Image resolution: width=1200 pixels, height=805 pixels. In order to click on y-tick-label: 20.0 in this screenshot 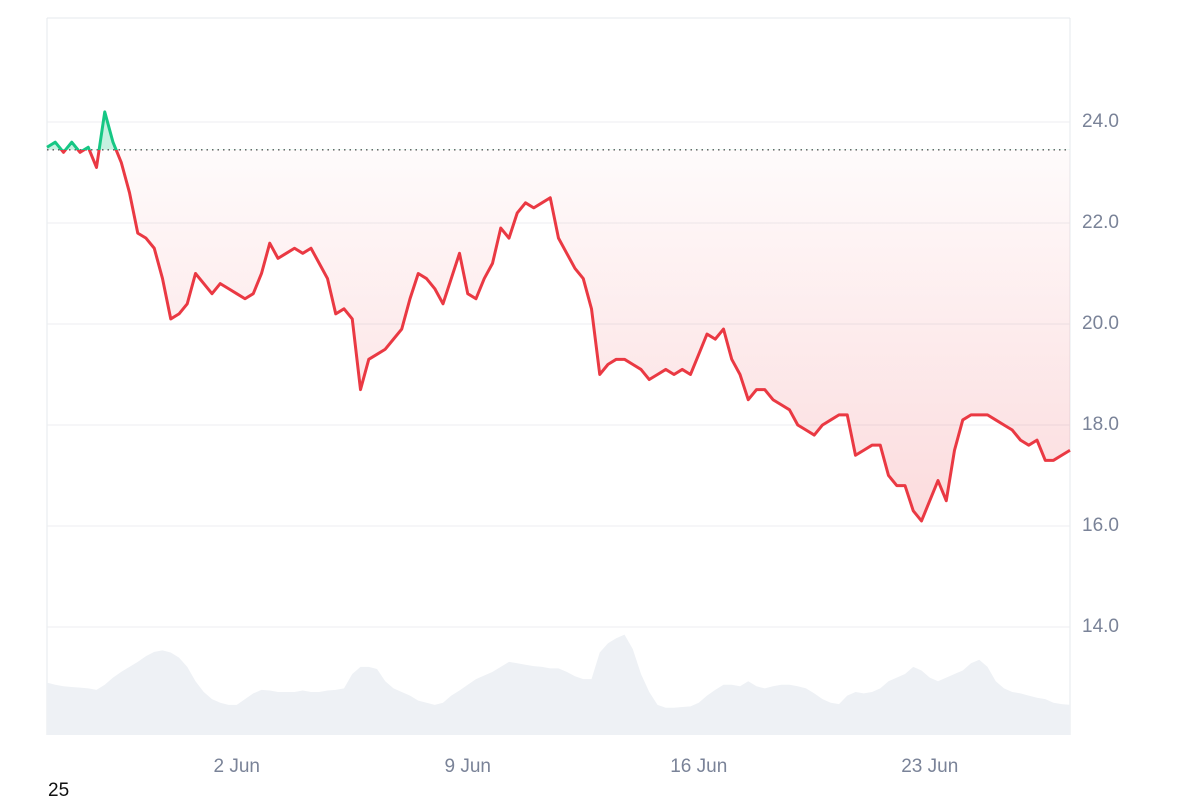, I will do `click(1100, 323)`.